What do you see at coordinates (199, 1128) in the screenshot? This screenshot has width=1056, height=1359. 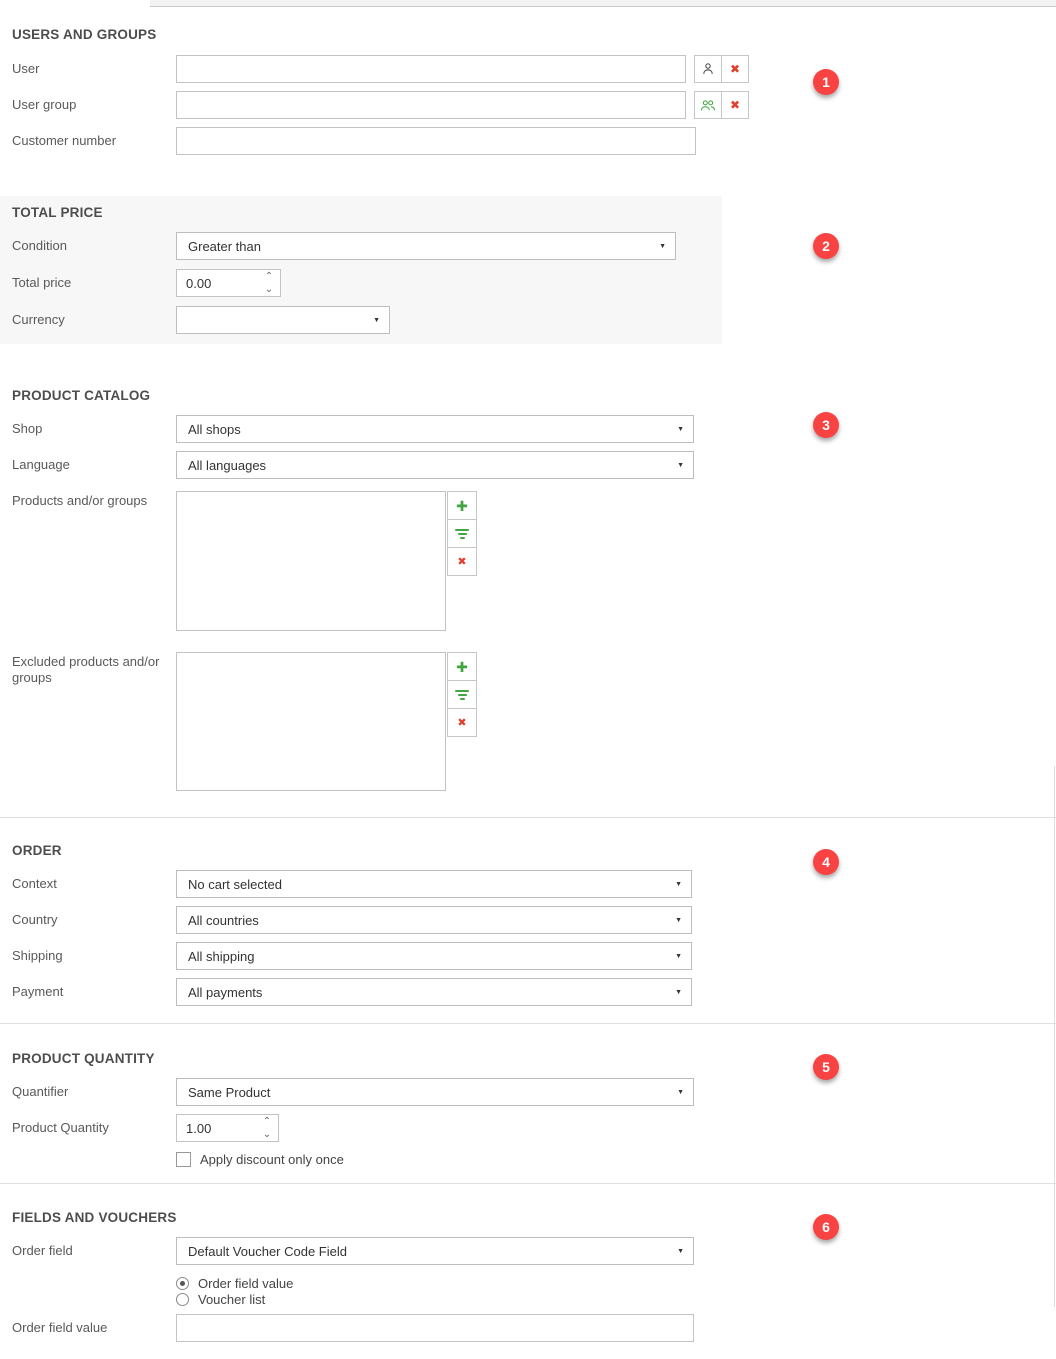 I see `product-quantity-value: 1.00` at bounding box center [199, 1128].